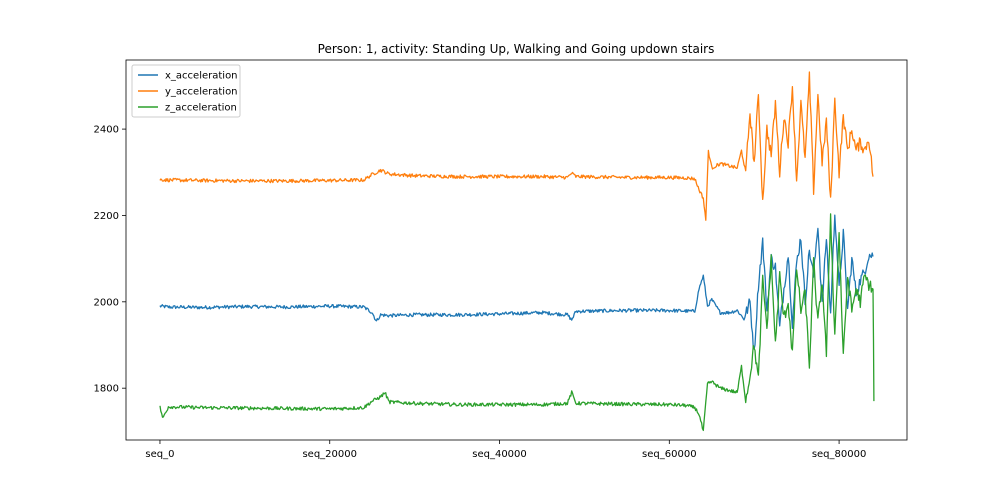 Image resolution: width=1008 pixels, height=504 pixels. Describe the element at coordinates (201, 108) in the screenshot. I see `legend-label-z_acceleration: z_acceleration` at that location.